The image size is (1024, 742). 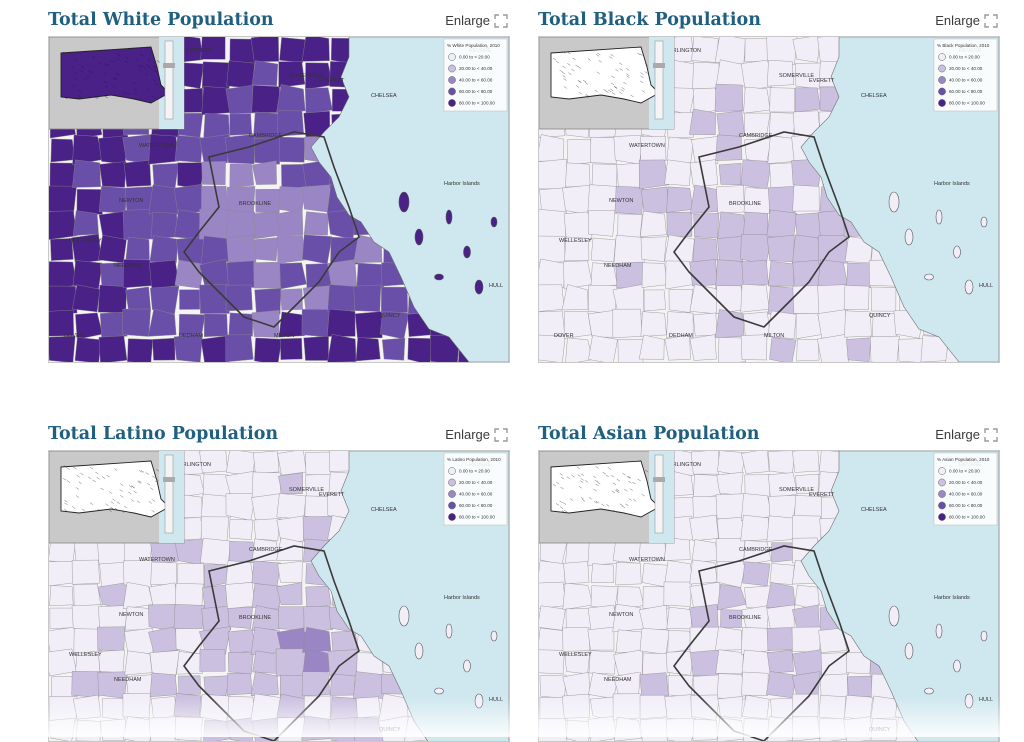 What do you see at coordinates (163, 434) in the screenshot?
I see `panel-title: Total Latino Population` at bounding box center [163, 434].